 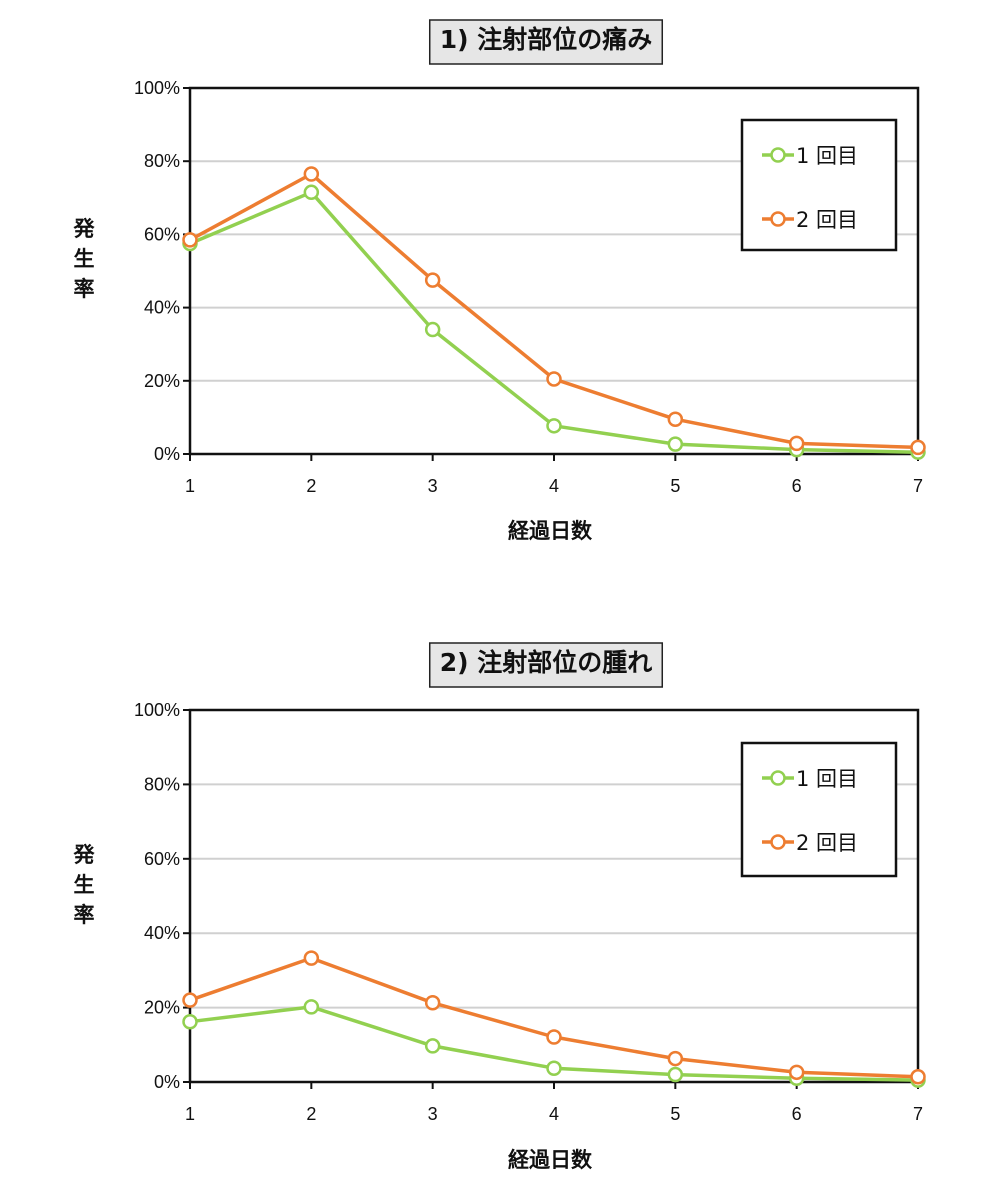 I want to click on chart-title: 1) 注射部位の痛み, so click(x=546, y=39).